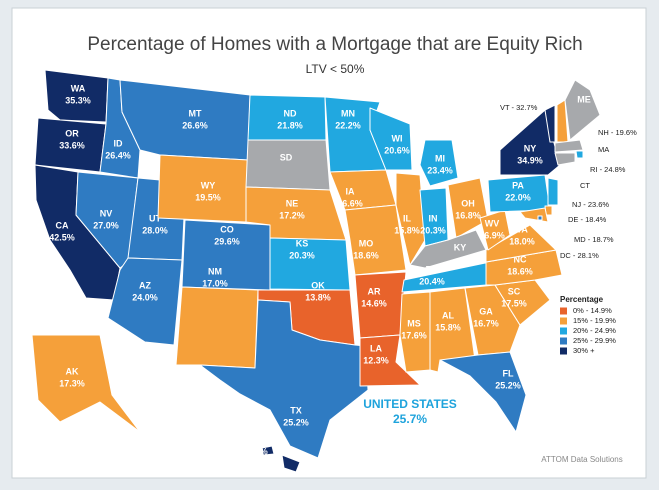 The height and width of the screenshot is (490, 659). I want to click on state-abbr: UT, so click(155, 218).